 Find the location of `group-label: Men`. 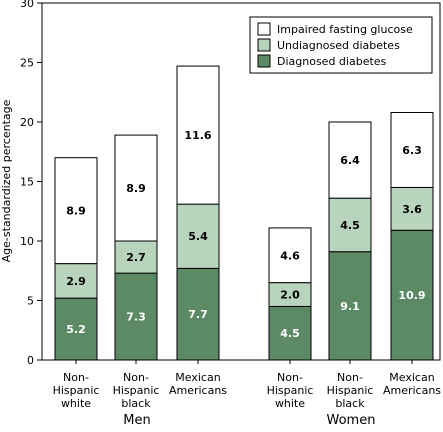

group-label: Men is located at coordinates (136, 420).